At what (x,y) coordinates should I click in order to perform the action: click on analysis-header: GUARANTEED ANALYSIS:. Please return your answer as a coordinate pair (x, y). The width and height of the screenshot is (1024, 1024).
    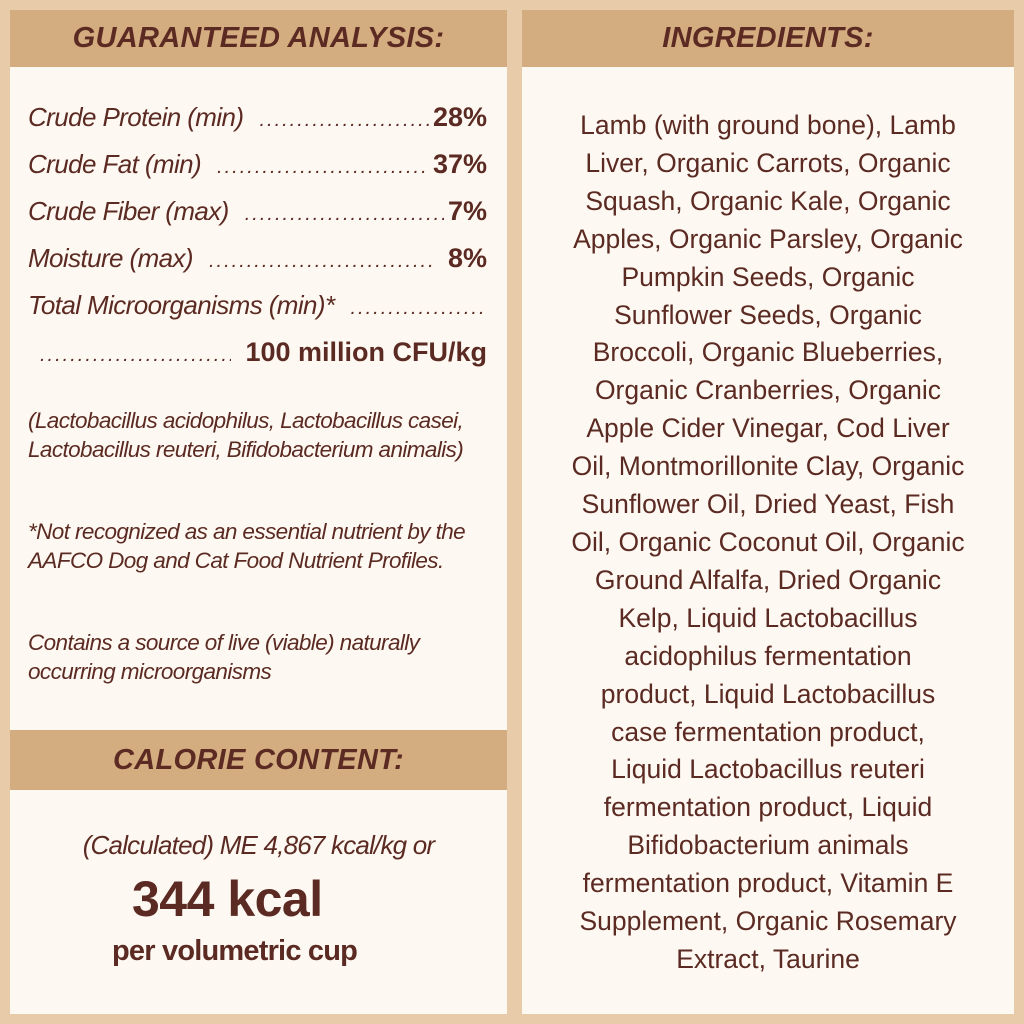
    Looking at the image, I should click on (258, 38).